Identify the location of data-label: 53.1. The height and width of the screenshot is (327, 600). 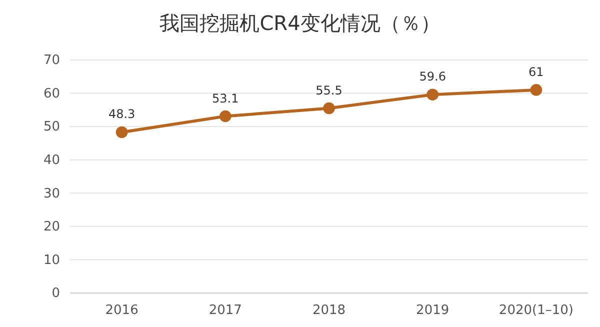
(225, 98).